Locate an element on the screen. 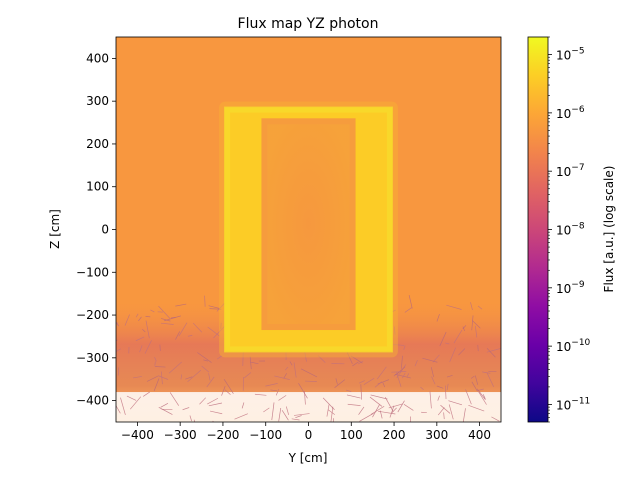 The height and width of the screenshot is (480, 640). y-tick-label: −100 is located at coordinates (92, 272).